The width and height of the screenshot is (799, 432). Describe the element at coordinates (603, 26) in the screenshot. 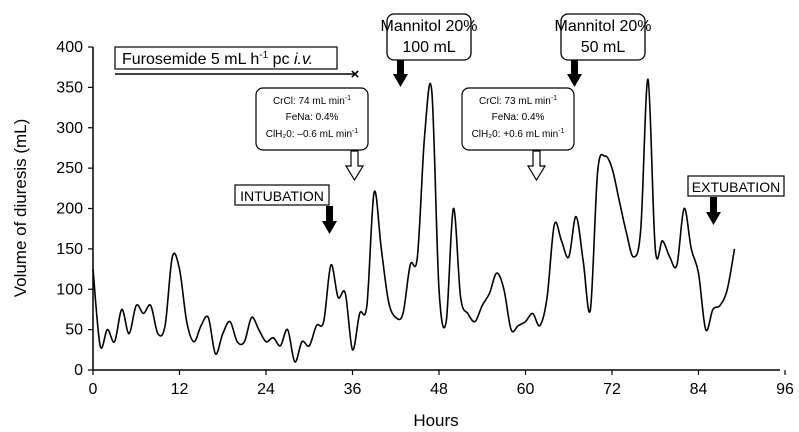

I see `mannitol-50-line1: Mannitol 20%` at that location.